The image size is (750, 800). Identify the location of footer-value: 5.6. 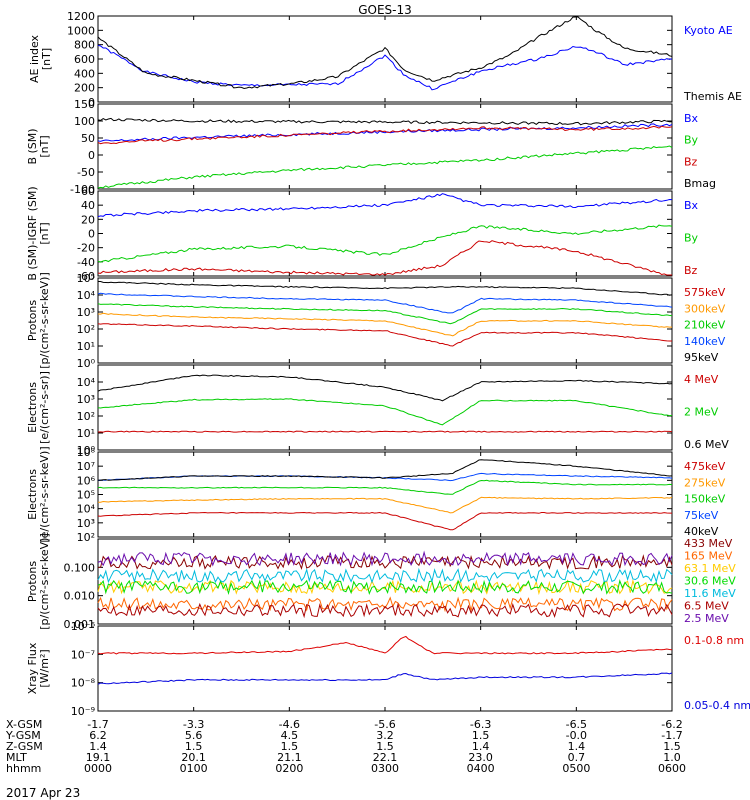
(194, 735).